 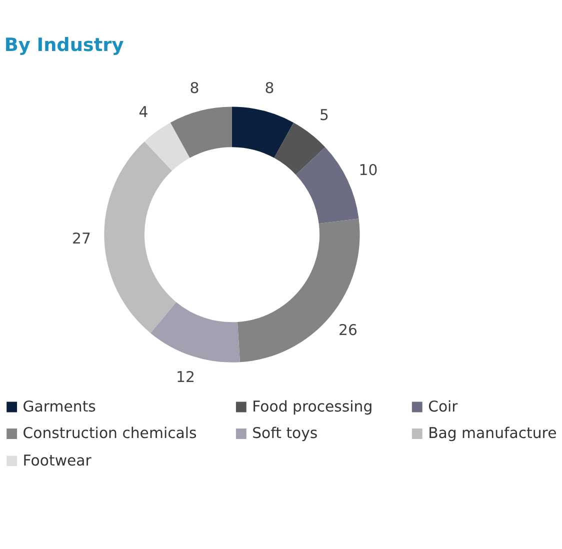 I want to click on legend-label: Soft toys, so click(x=285, y=433).